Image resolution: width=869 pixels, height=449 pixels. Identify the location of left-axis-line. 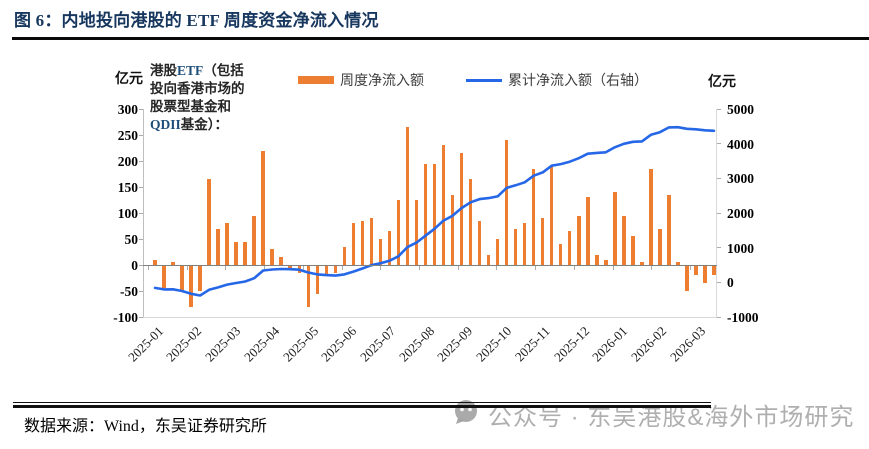
(143, 213).